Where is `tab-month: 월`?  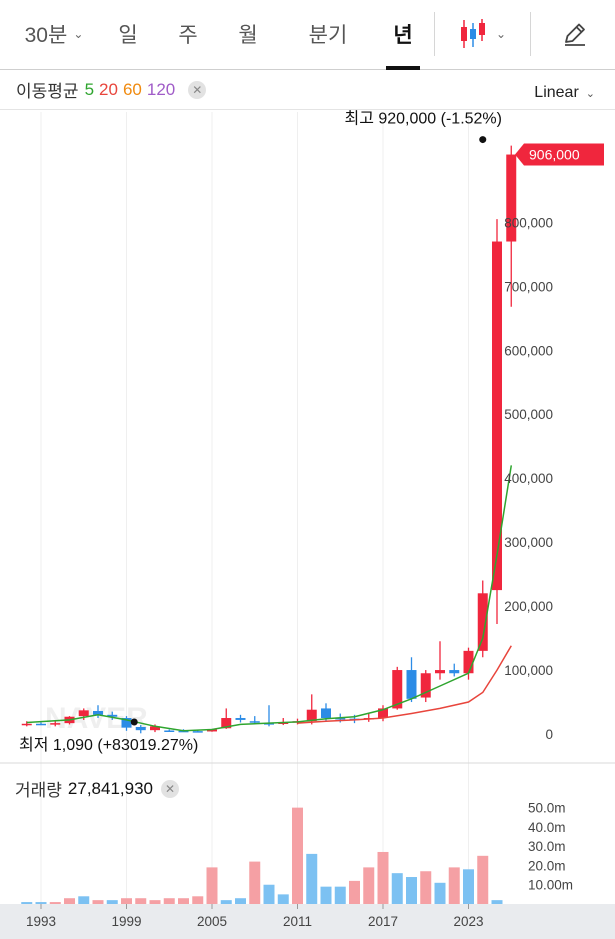
tab-month: 월 is located at coordinates (248, 35).